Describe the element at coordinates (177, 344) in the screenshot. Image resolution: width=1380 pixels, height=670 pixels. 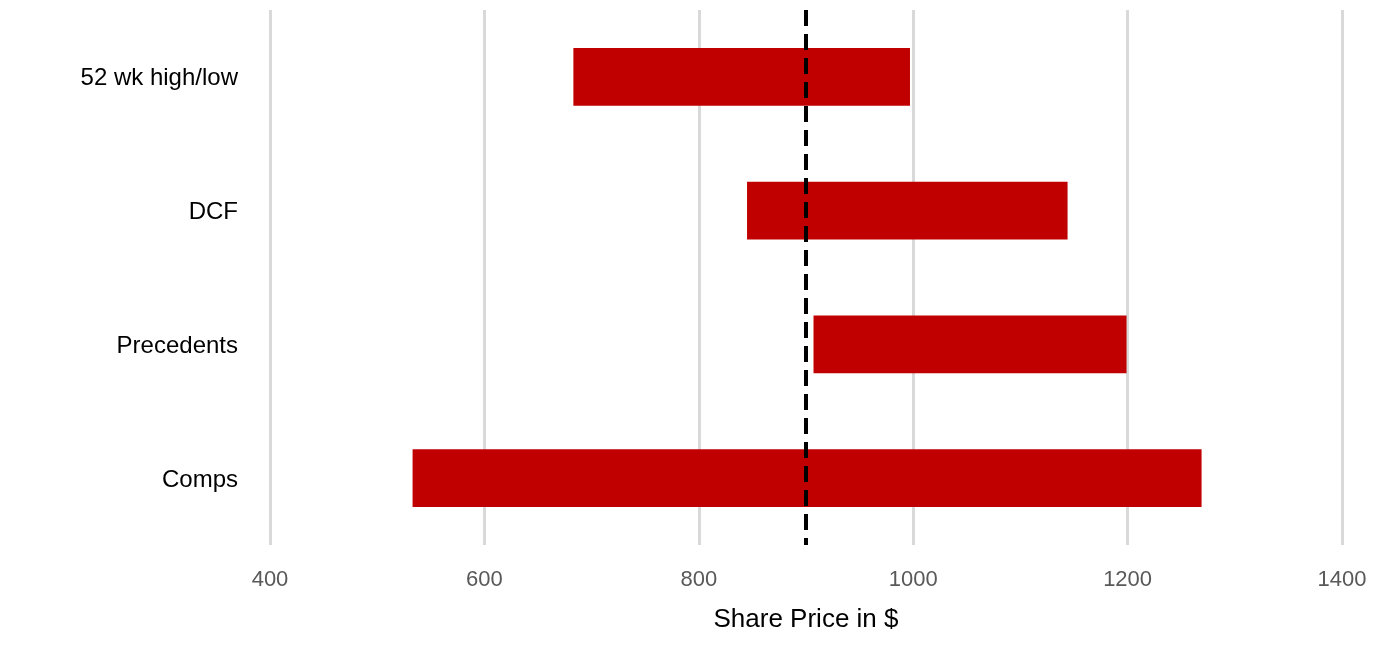
I see `y-tick-label: Precedents` at that location.